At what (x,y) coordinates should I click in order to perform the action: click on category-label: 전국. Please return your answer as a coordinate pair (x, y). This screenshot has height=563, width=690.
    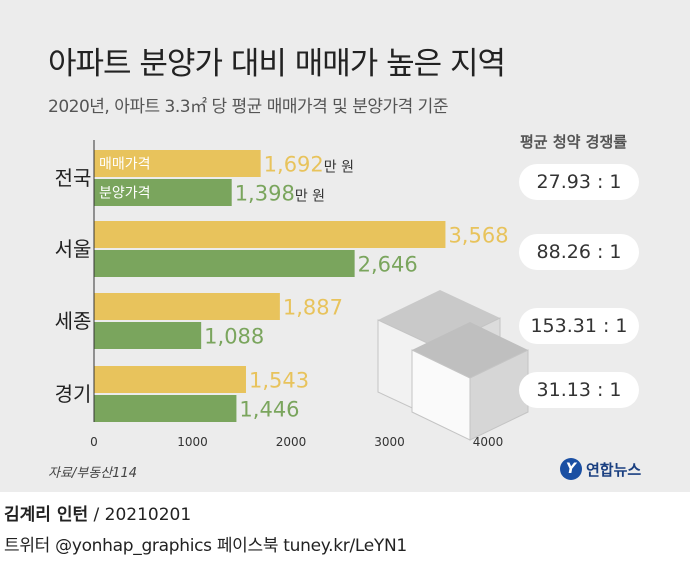
    Looking at the image, I should click on (73, 178).